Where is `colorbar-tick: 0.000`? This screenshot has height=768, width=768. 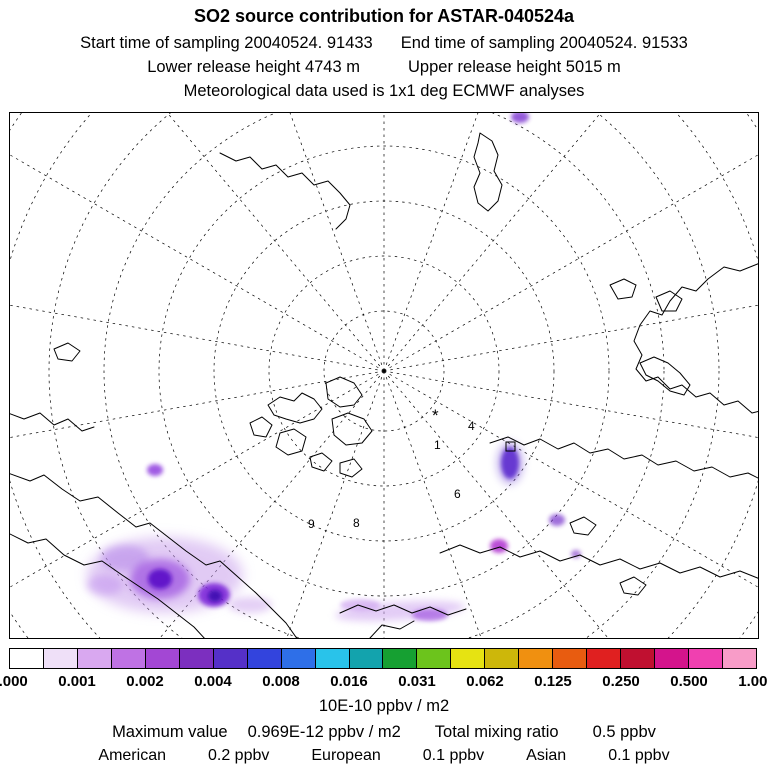 colorbar-tick: 0.000 is located at coordinates (14, 681).